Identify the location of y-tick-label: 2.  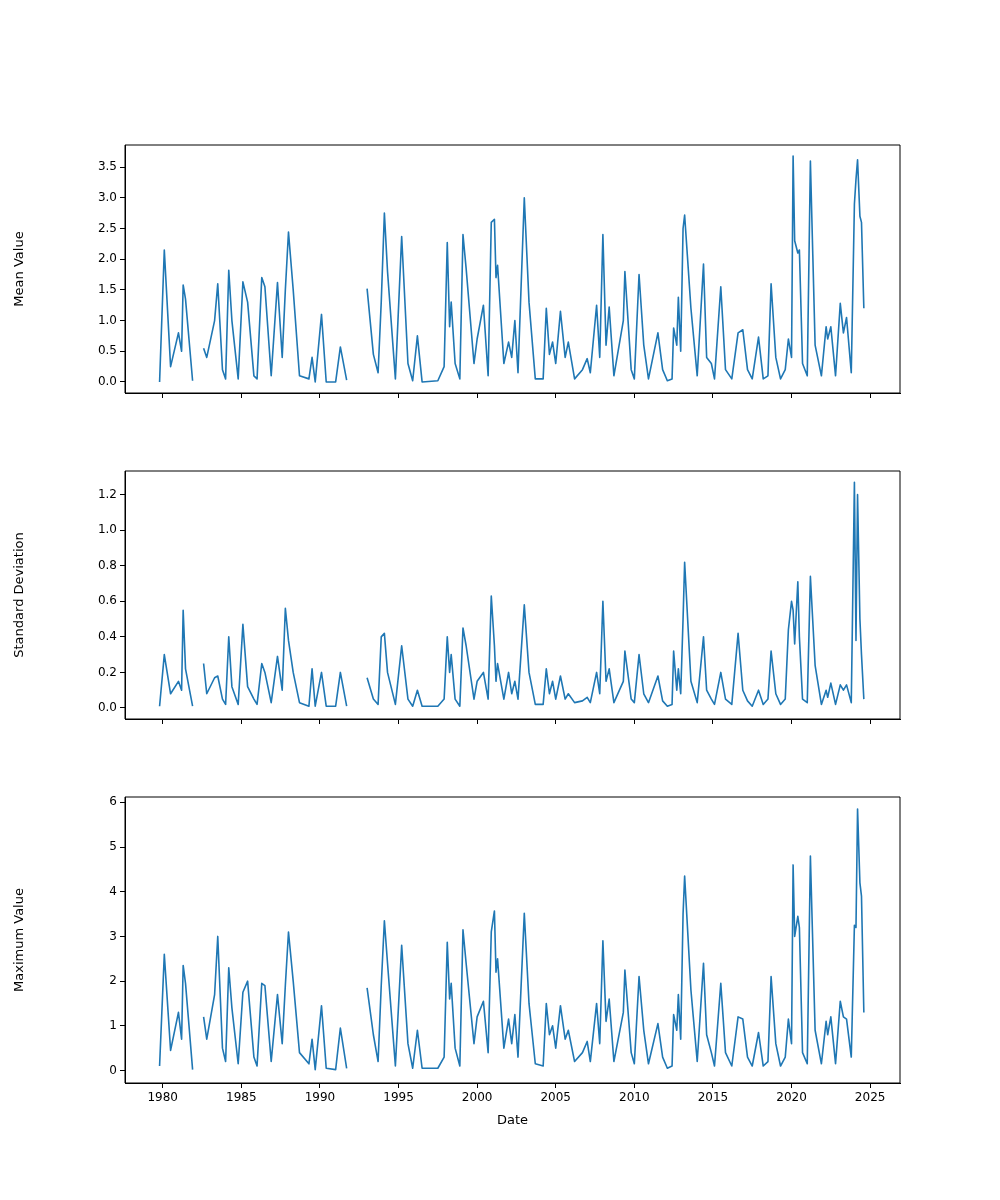
(113, 980).